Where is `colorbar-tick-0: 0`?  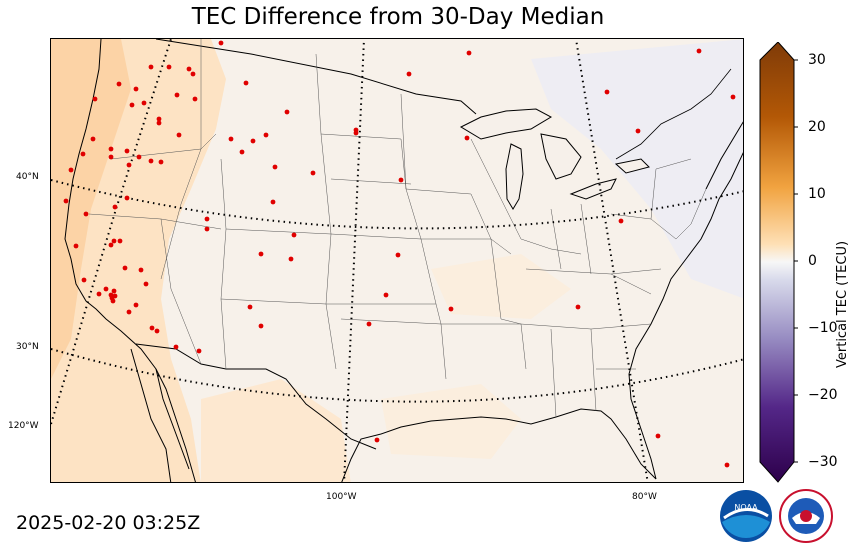
colorbar-tick-0: 0 is located at coordinates (812, 261).